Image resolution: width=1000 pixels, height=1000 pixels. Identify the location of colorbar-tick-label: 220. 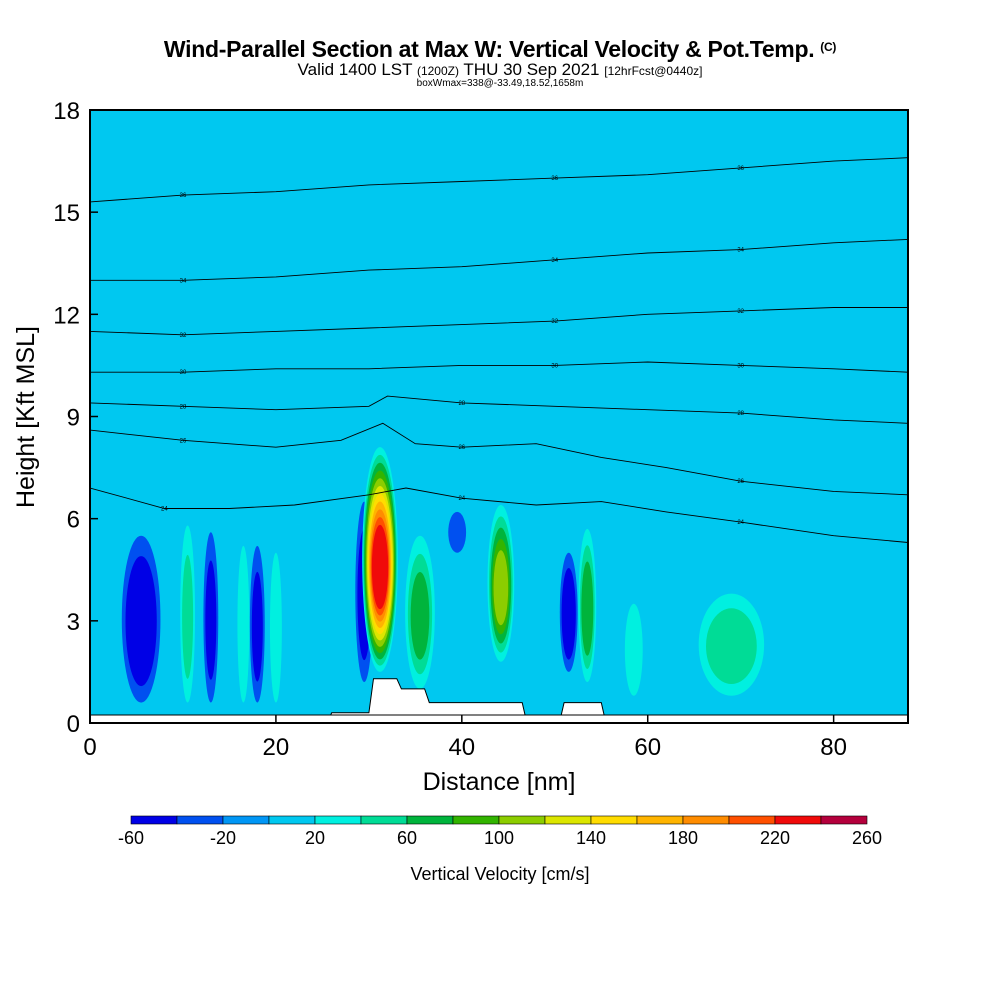
(775, 838).